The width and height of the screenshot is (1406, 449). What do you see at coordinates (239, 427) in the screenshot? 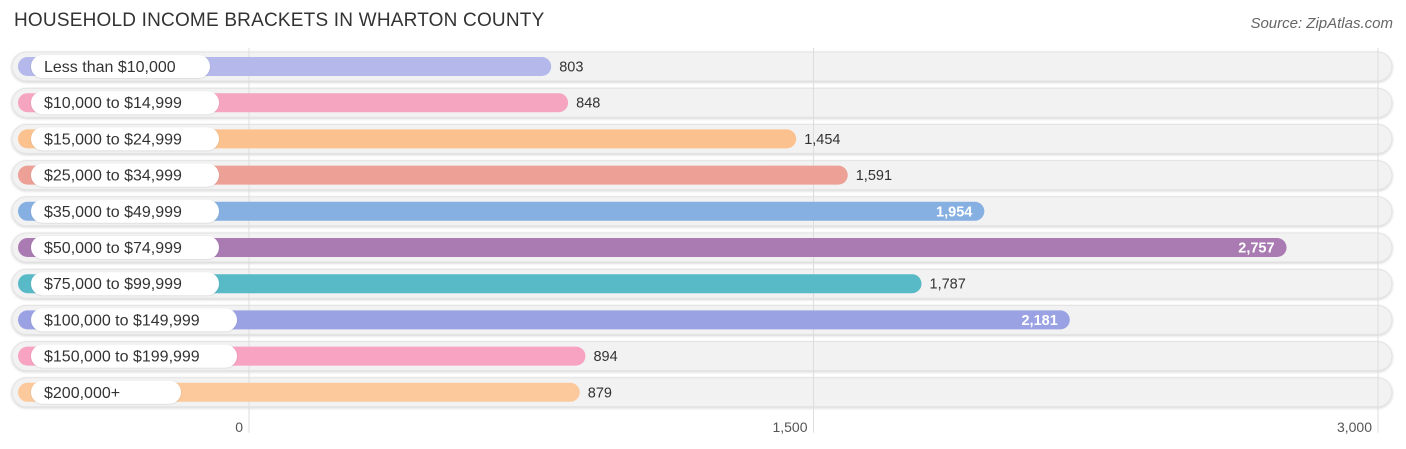
I see `x-tick-label: 0` at bounding box center [239, 427].